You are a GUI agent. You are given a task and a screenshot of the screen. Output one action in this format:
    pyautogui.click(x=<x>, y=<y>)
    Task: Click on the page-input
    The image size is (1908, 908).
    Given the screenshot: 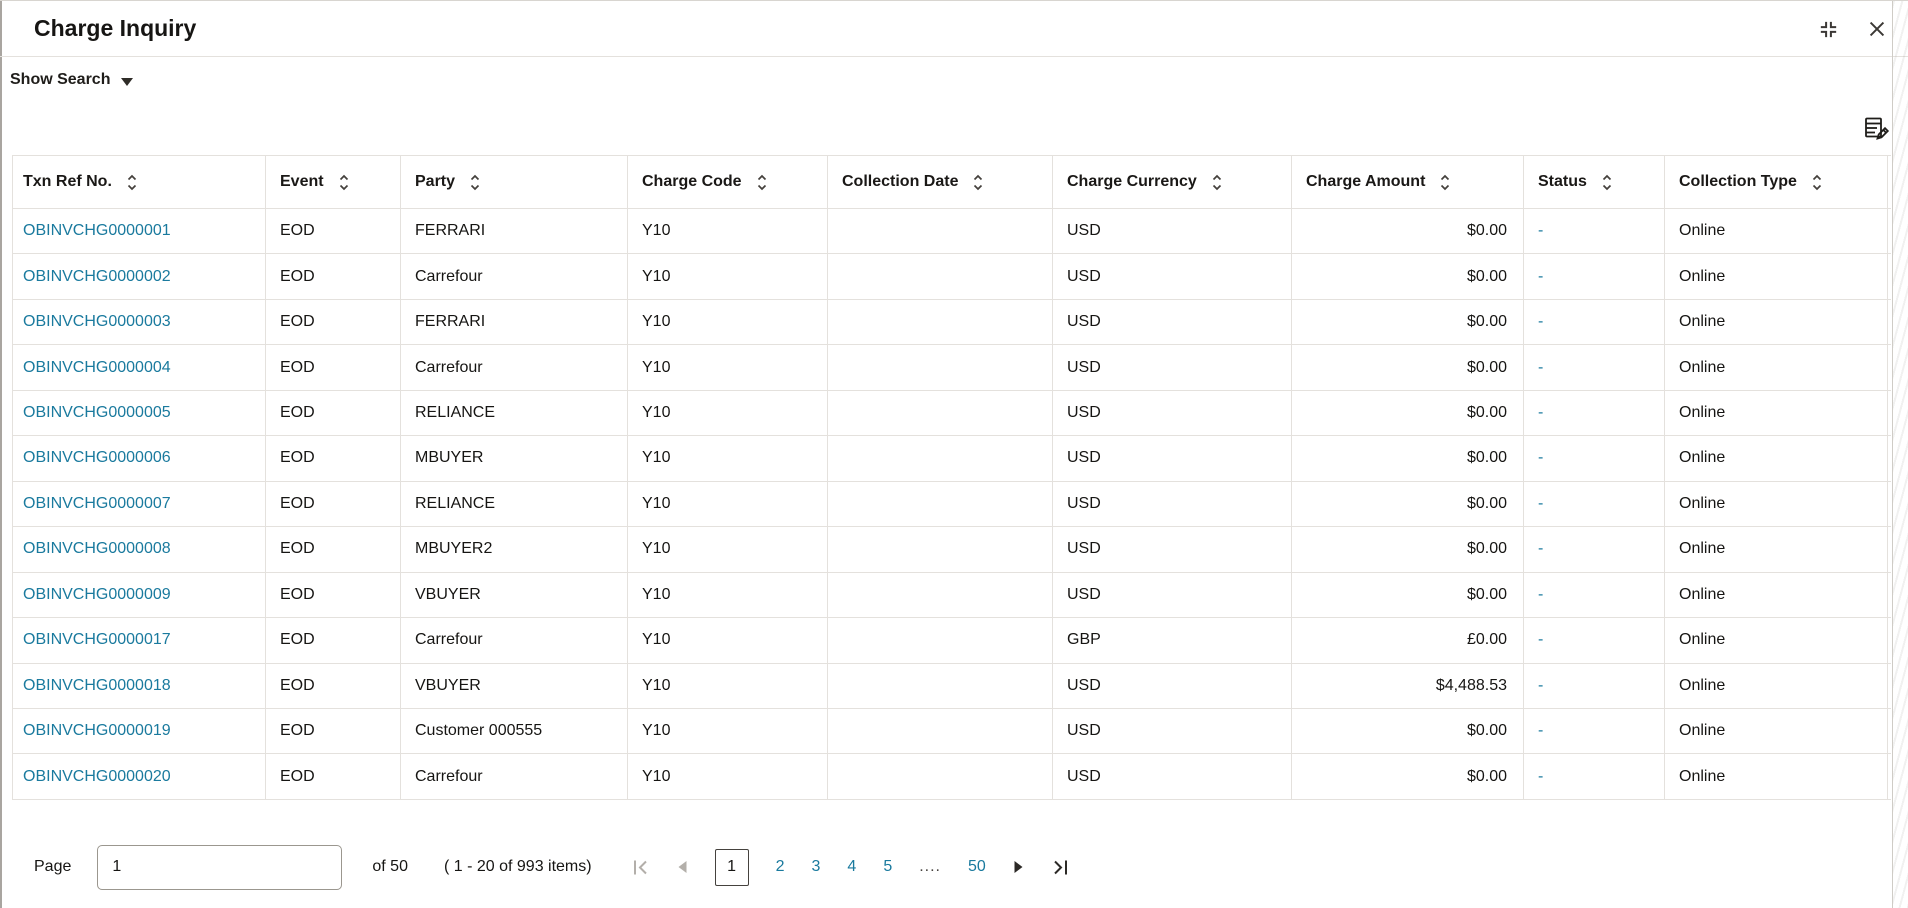 What is the action you would take?
    pyautogui.click(x=220, y=867)
    